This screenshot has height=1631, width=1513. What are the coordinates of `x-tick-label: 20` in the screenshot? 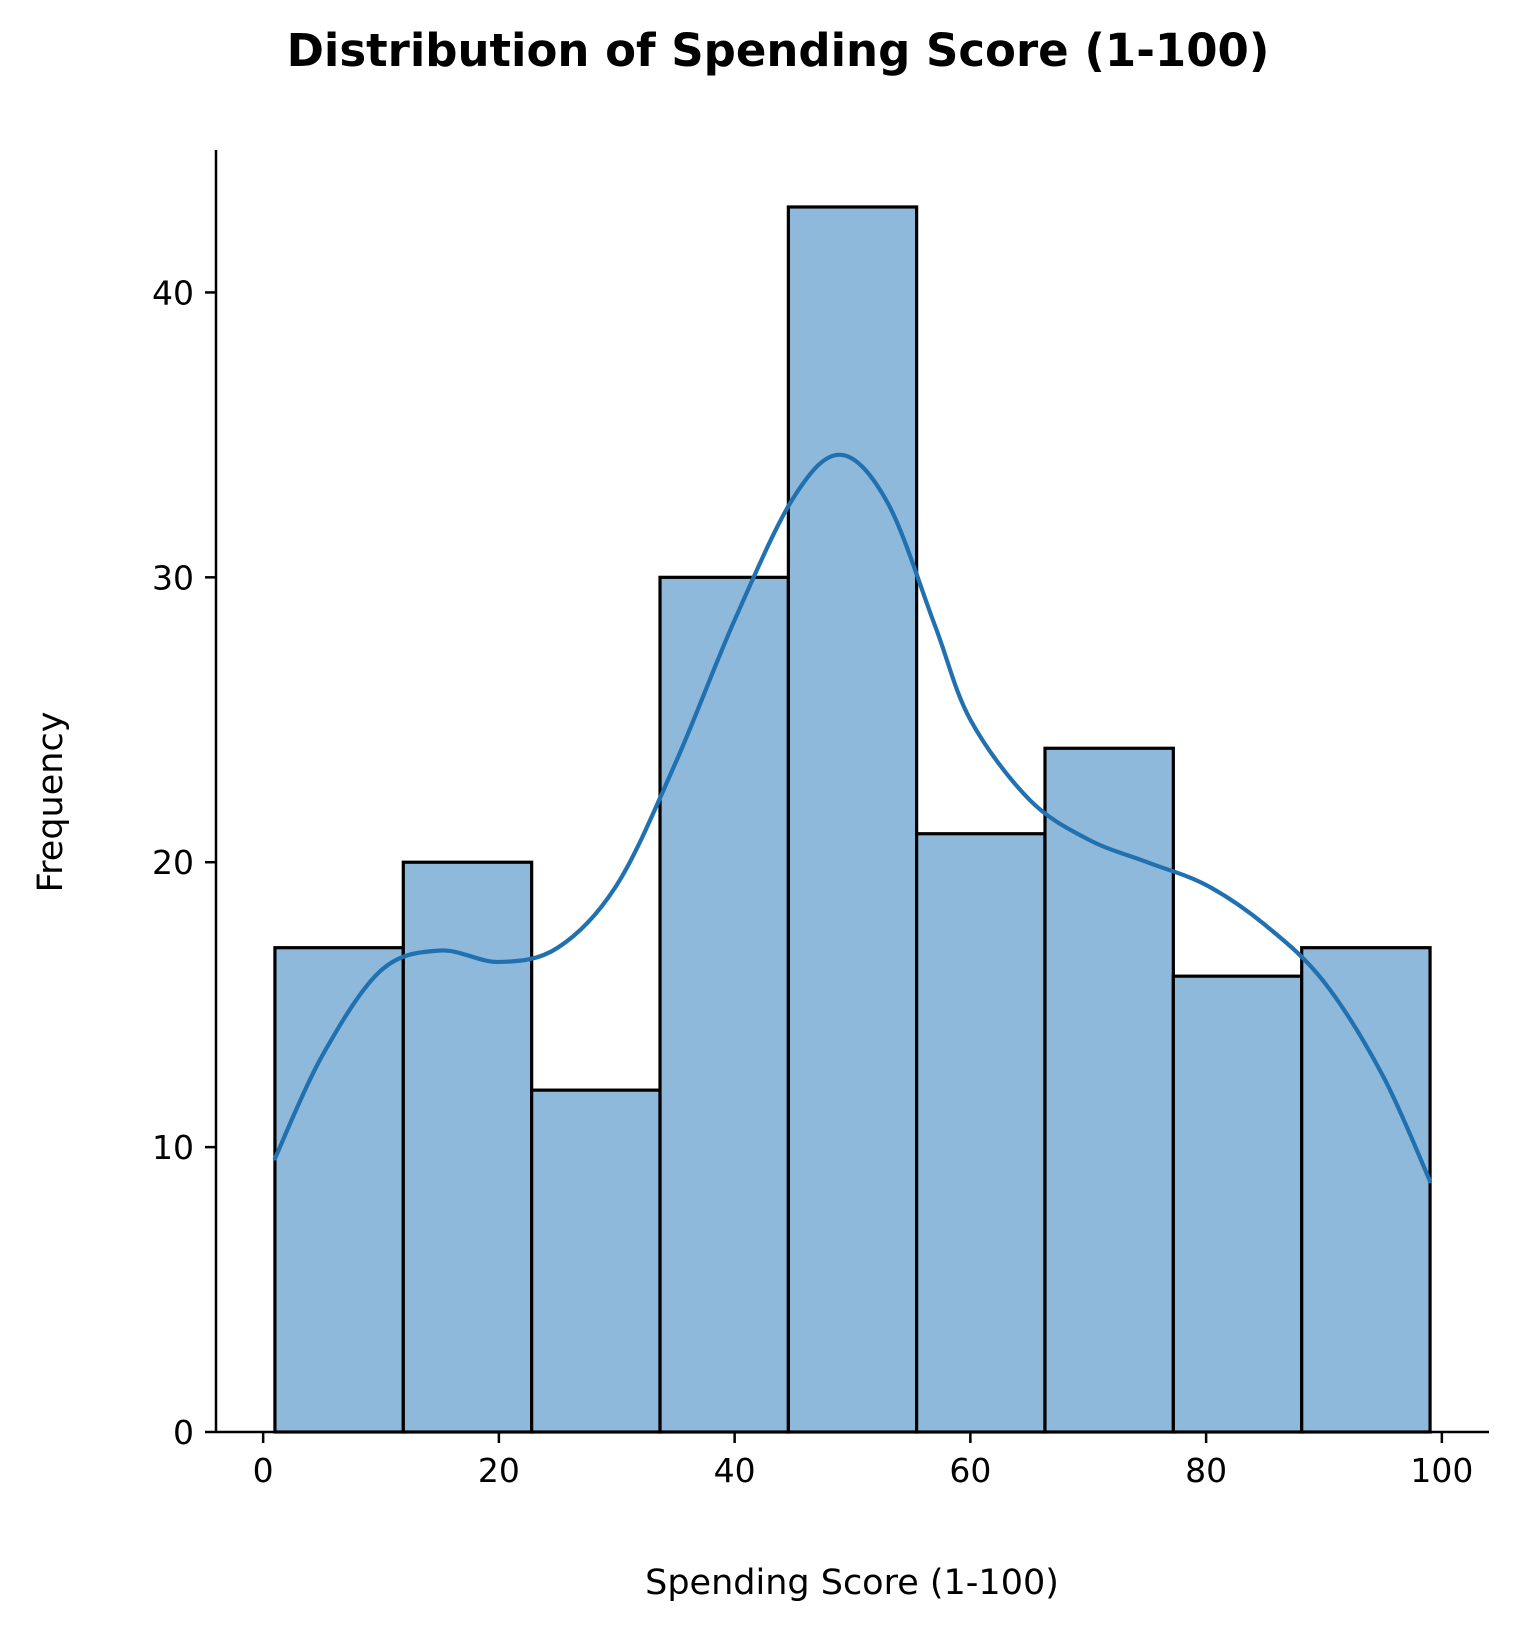 It's located at (499, 1470).